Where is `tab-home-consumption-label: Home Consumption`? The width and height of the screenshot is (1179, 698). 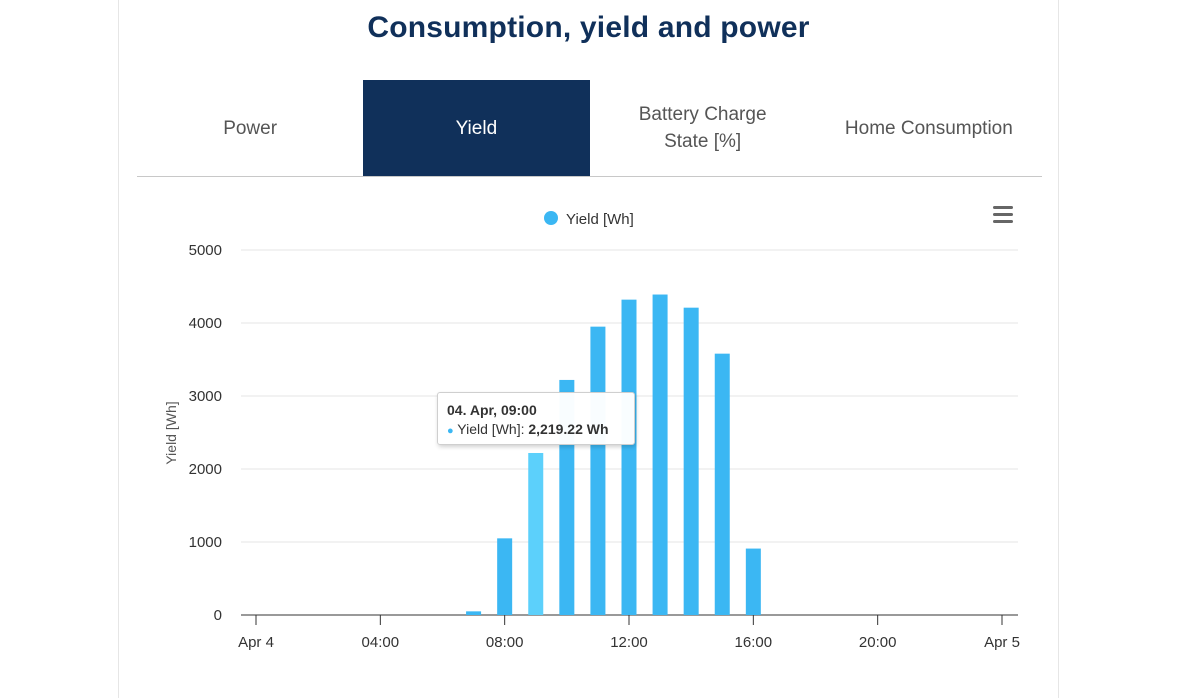 tab-home-consumption-label: Home Consumption is located at coordinates (928, 128).